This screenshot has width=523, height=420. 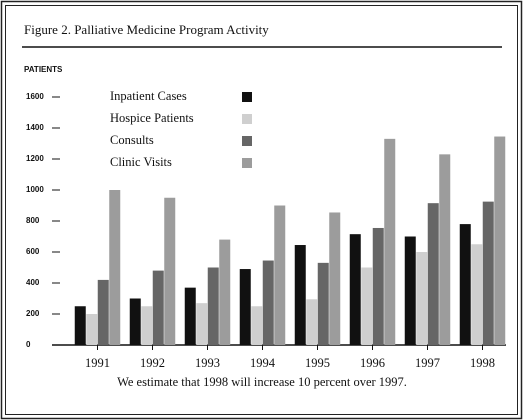 I want to click on y-tick-label: 1600, so click(x=35, y=96).